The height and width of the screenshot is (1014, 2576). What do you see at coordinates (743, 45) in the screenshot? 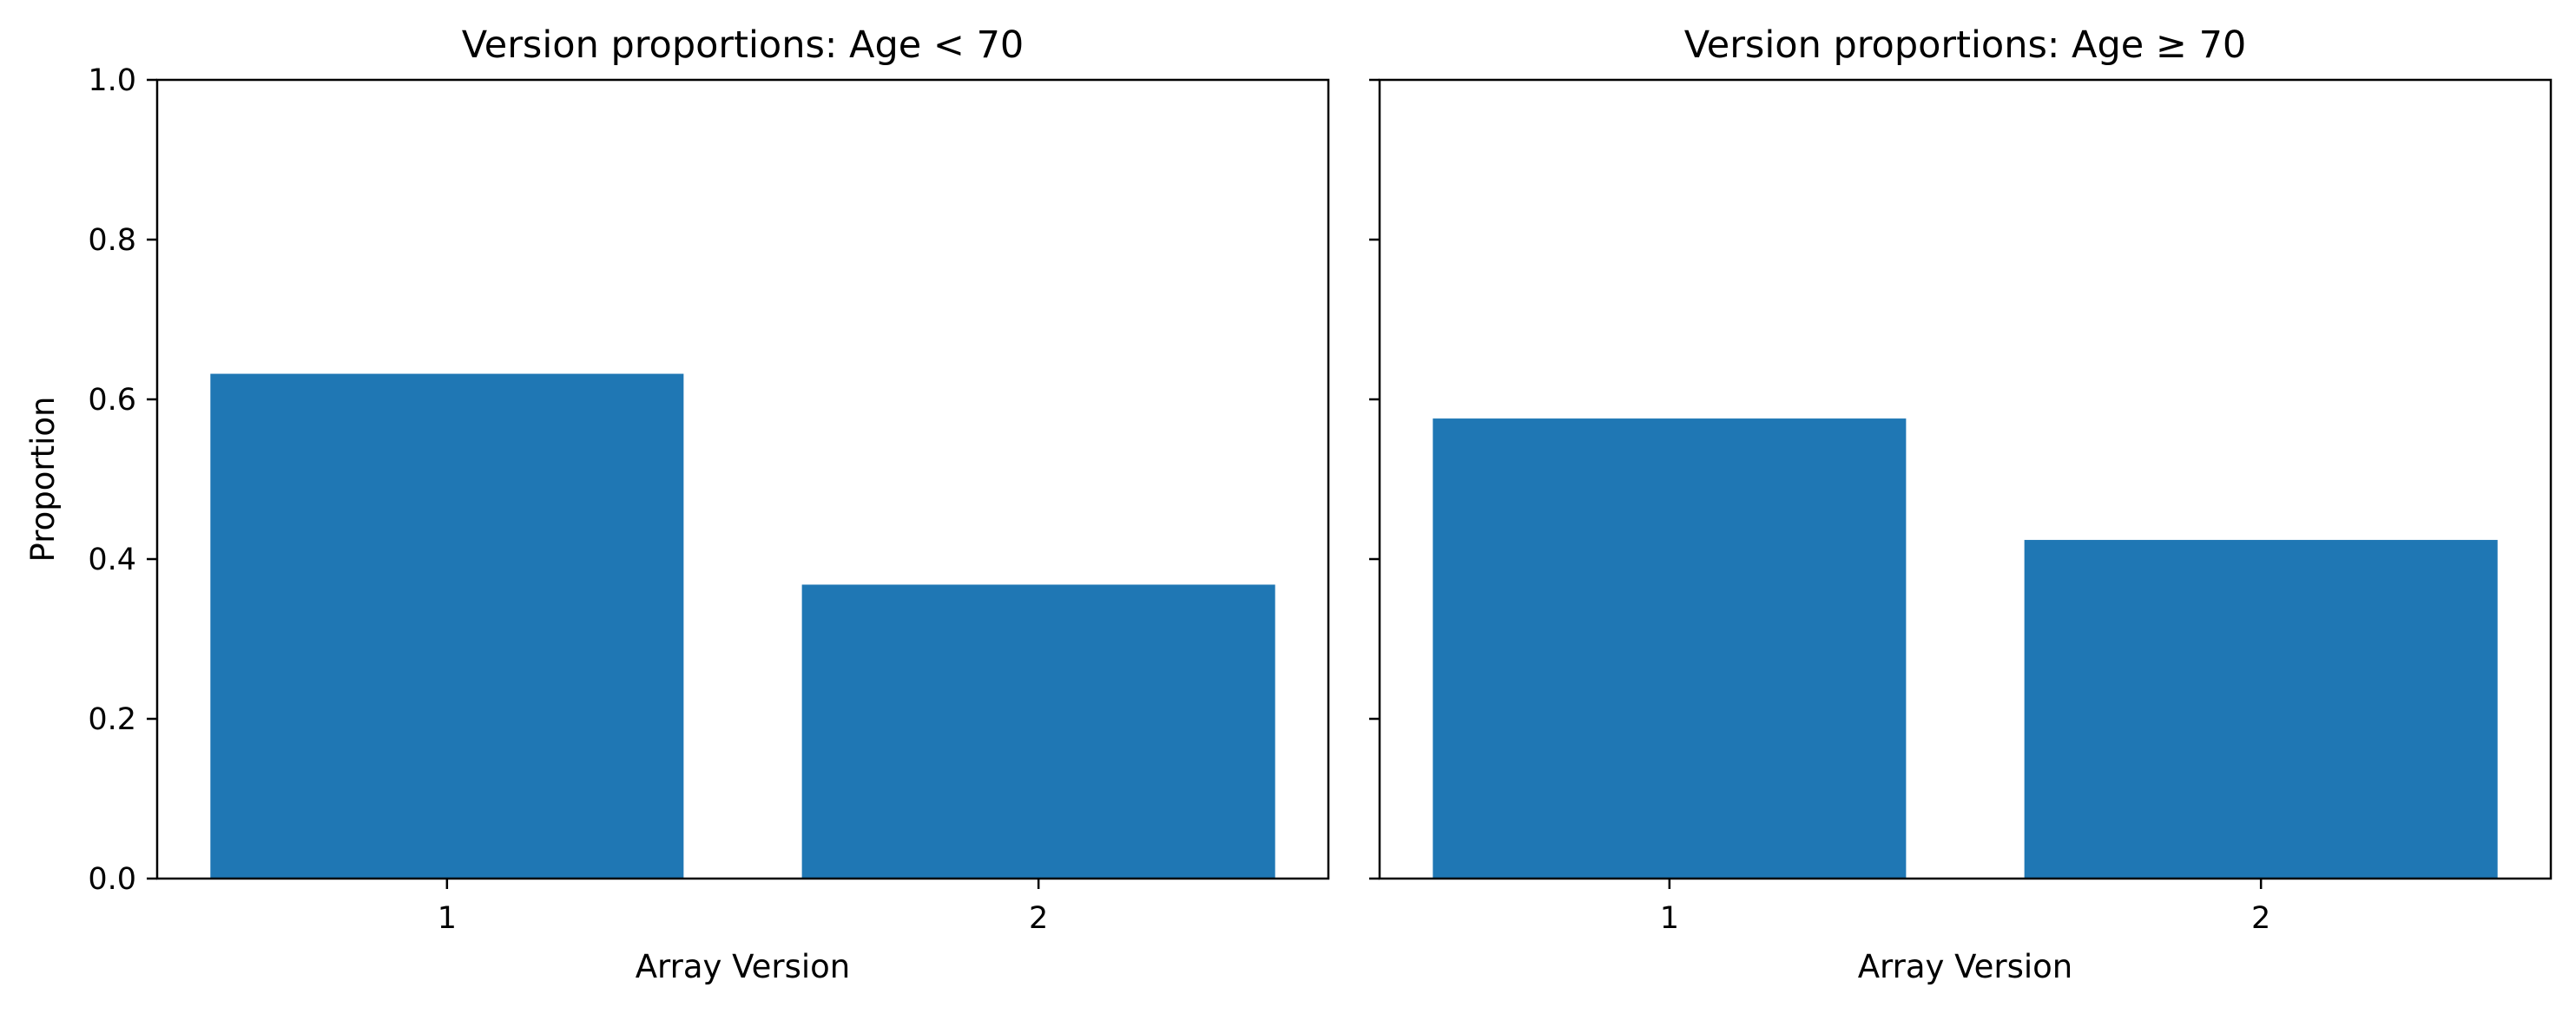
I see `chart-title: Version proportions: Age < 70` at bounding box center [743, 45].